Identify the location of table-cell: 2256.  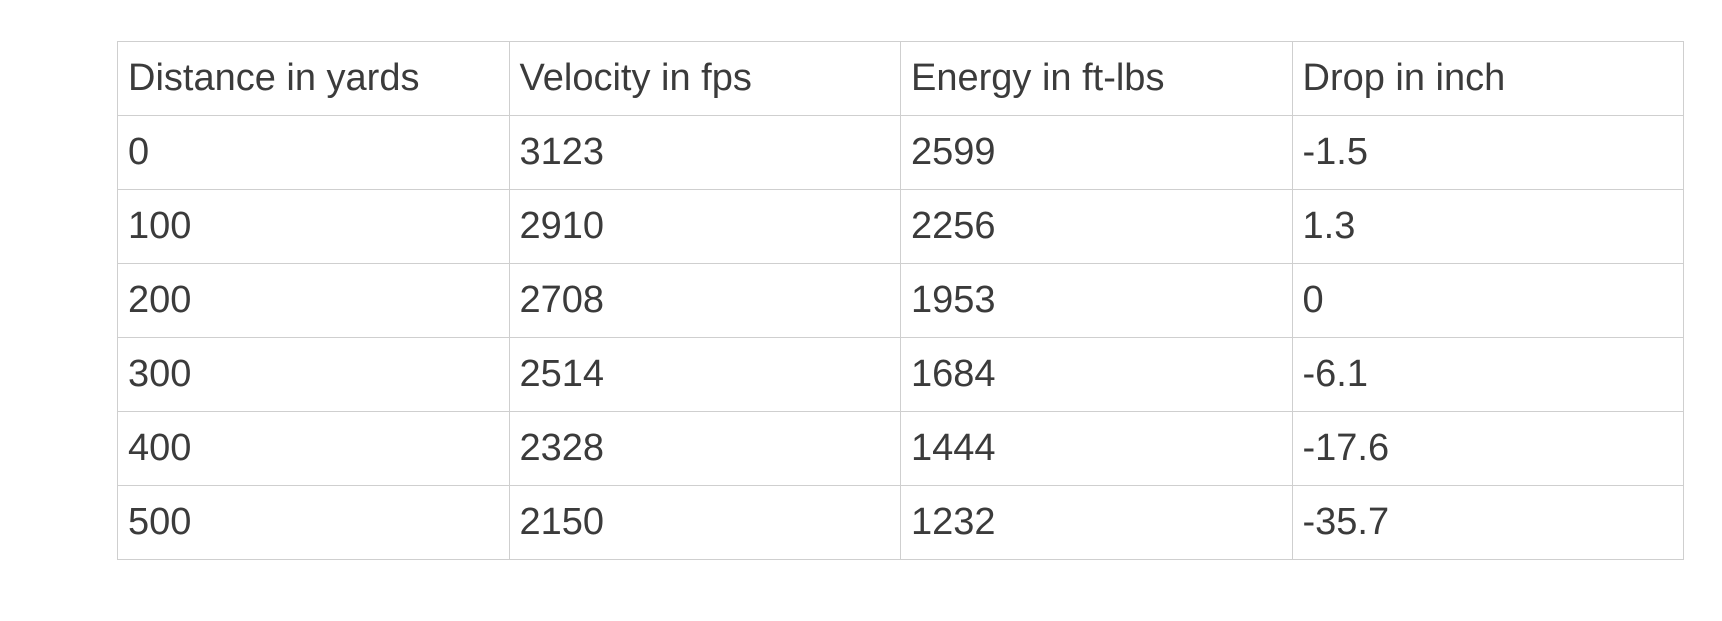
(1096, 226).